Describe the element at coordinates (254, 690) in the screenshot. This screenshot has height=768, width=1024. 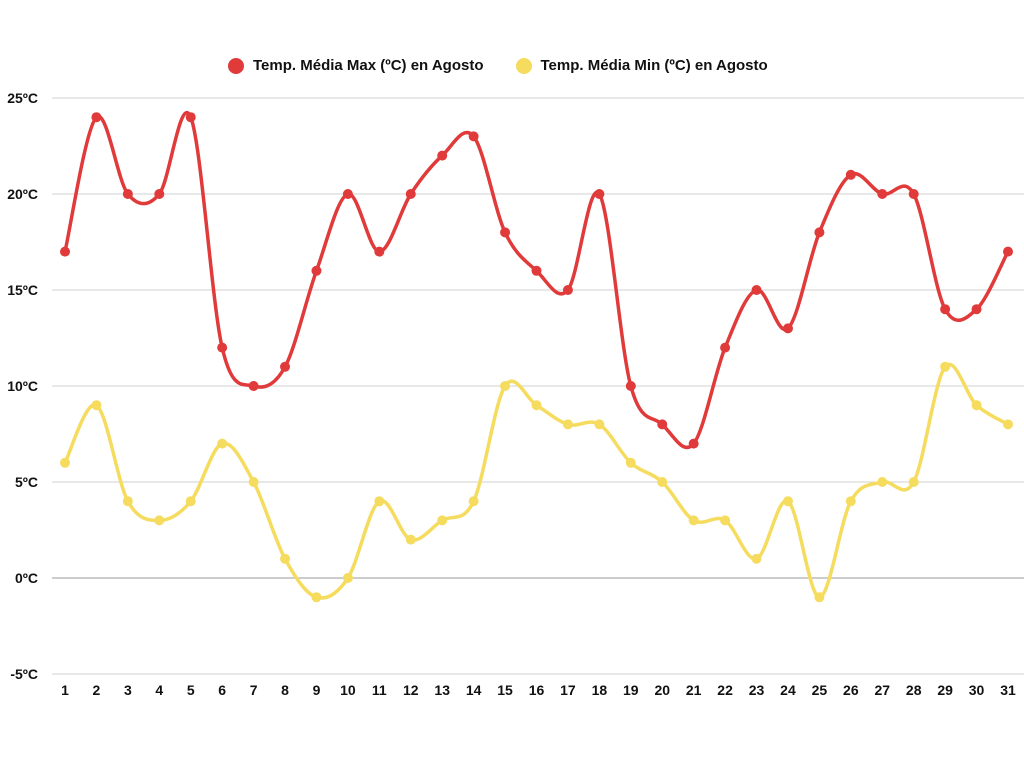
I see `x-tick-label: 7` at that location.